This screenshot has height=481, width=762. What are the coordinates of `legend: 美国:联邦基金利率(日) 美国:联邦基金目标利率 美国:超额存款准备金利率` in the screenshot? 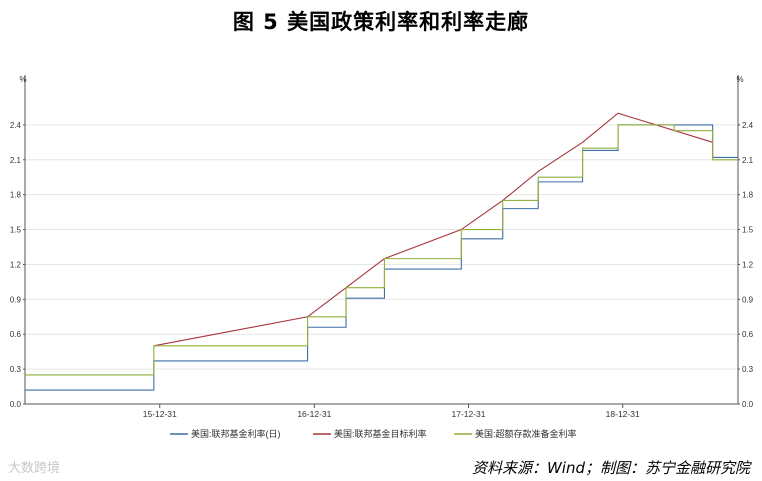 It's located at (373, 433).